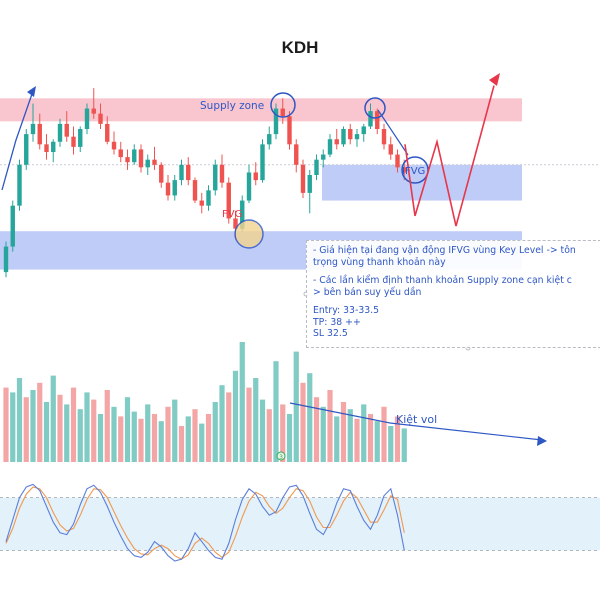 Image resolution: width=600 pixels, height=600 pixels. I want to click on entry-level: Entry: 33-33.5, so click(346, 310).